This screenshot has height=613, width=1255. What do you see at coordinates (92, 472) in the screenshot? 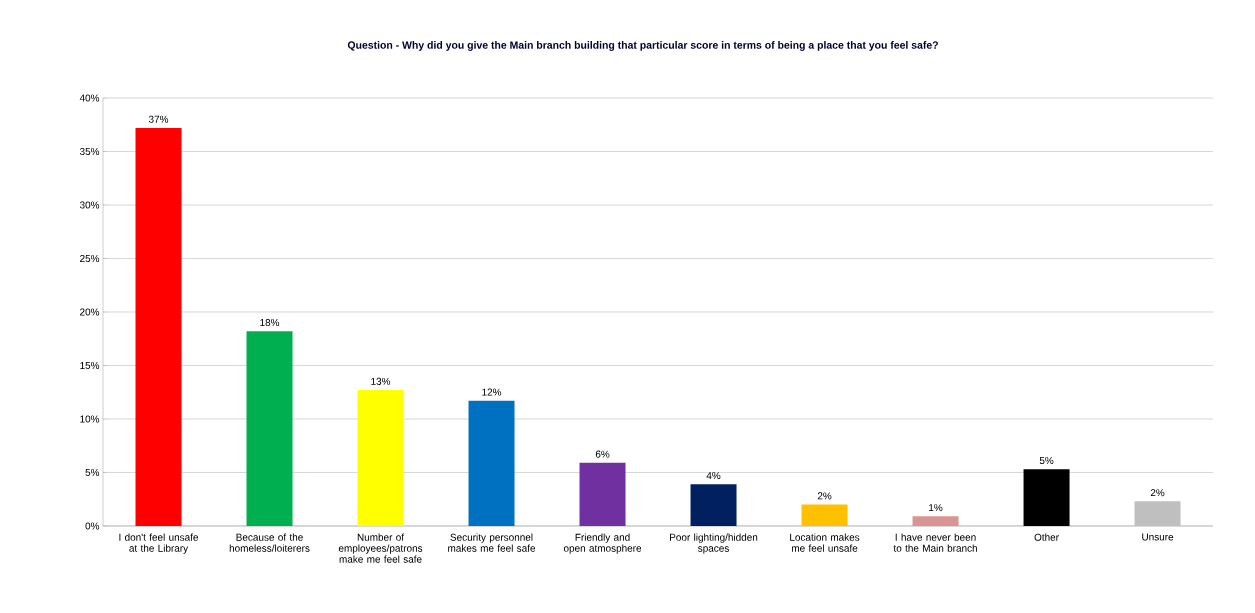
I see `y-tick-label: 5%` at bounding box center [92, 472].